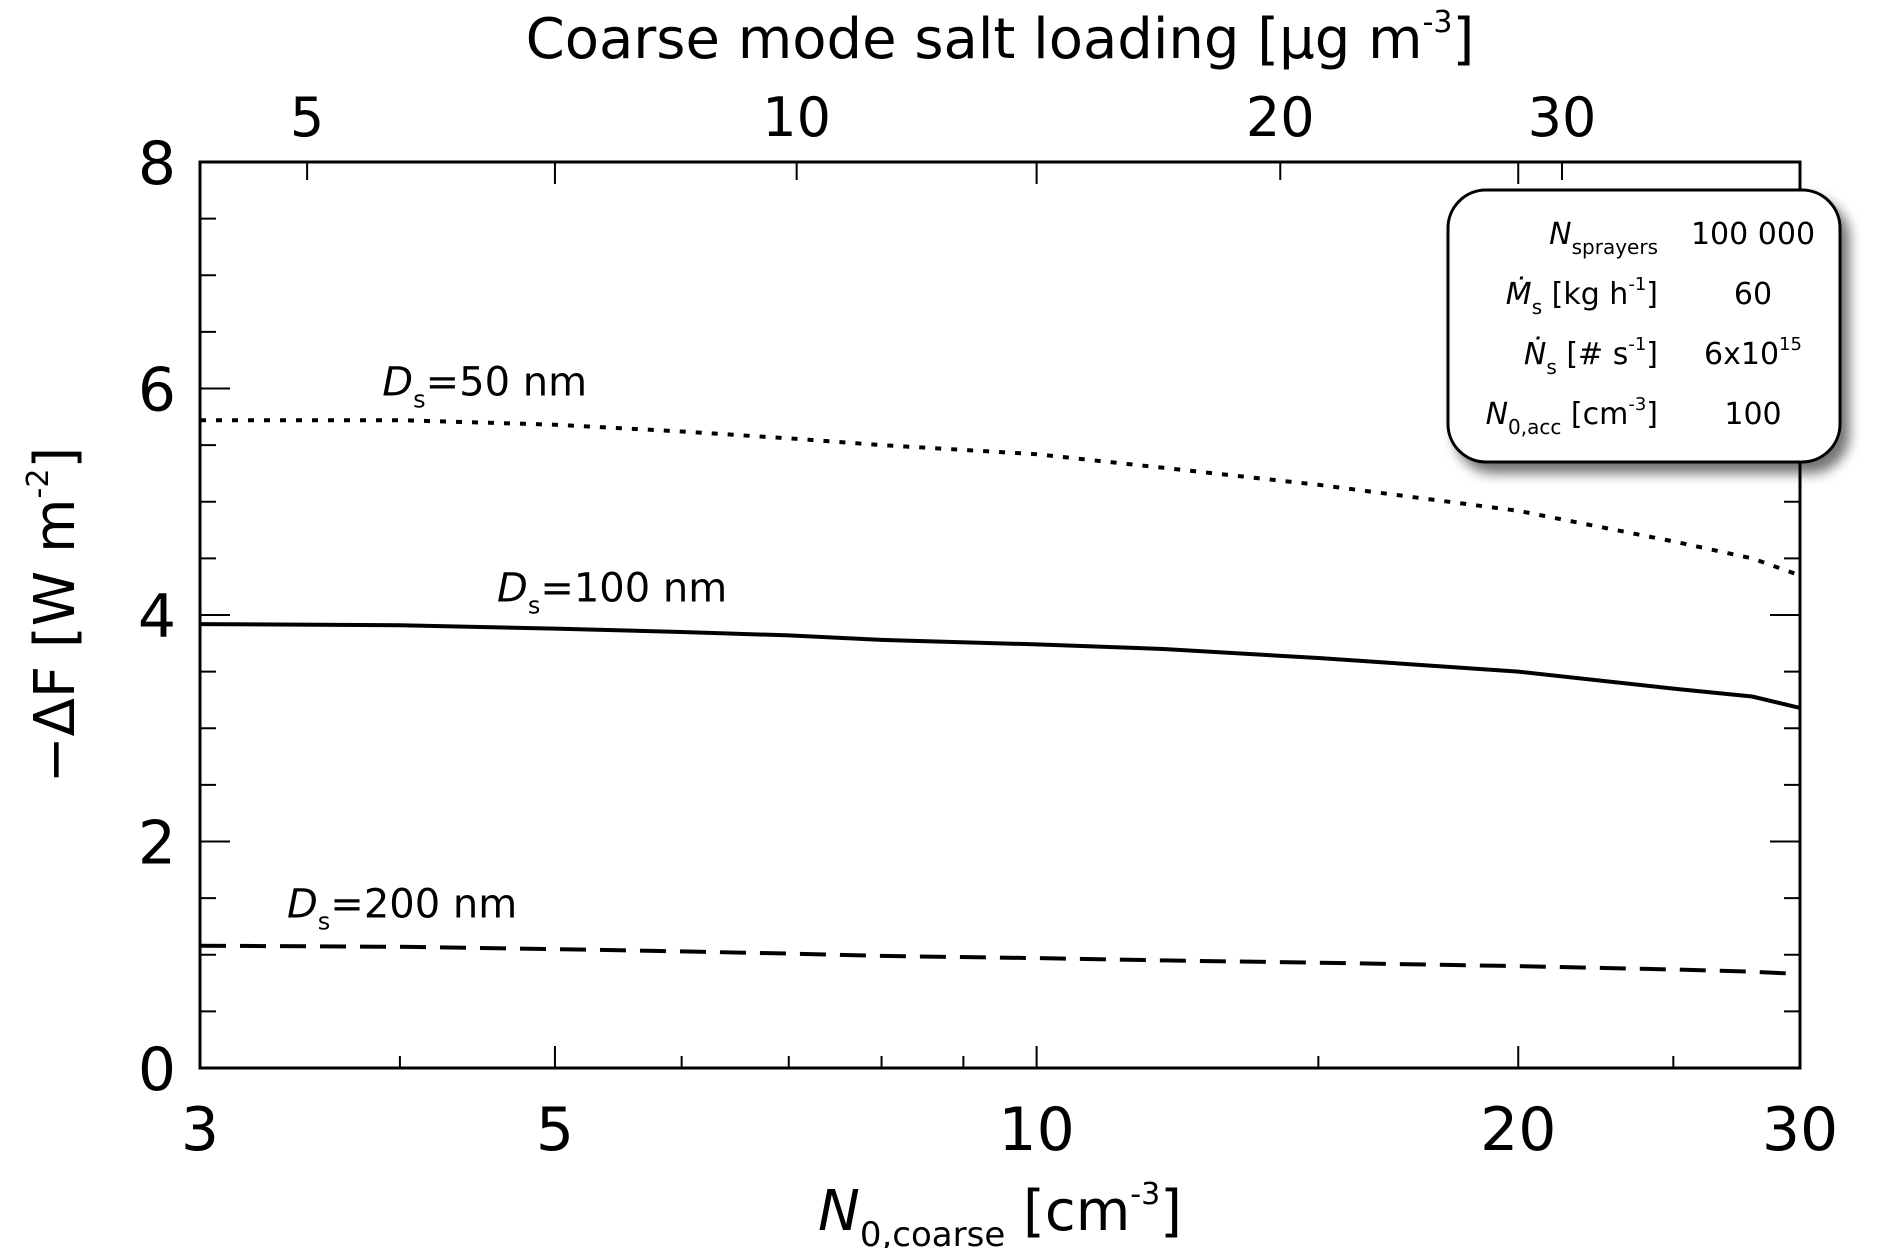 This screenshot has height=1248, width=1877. I want to click on legend-param: Ṅs [# s-1], so click(1591, 356).